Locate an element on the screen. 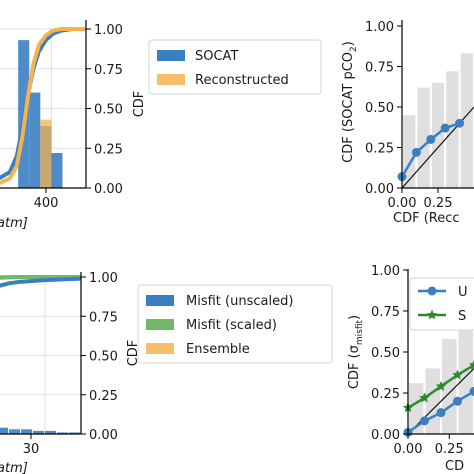 The image size is (474, 474). legend-marker-star is located at coordinates (432, 314).